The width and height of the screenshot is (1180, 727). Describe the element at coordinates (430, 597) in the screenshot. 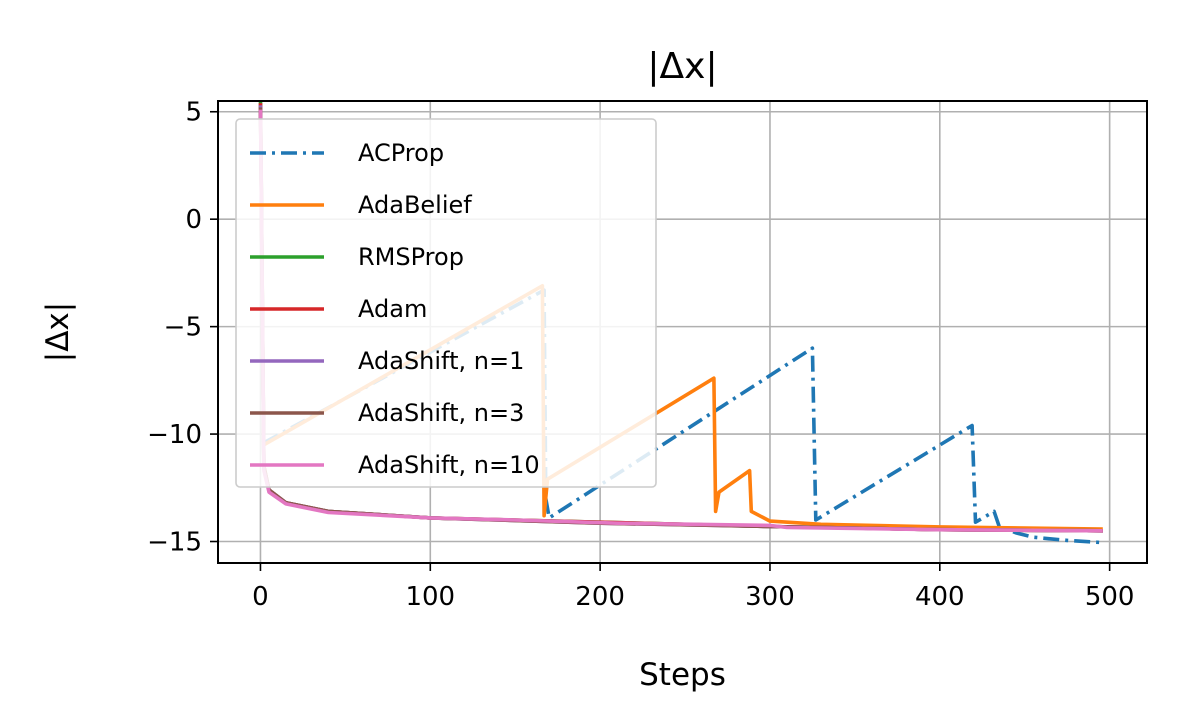

I see `x-tick-label: 100` at that location.